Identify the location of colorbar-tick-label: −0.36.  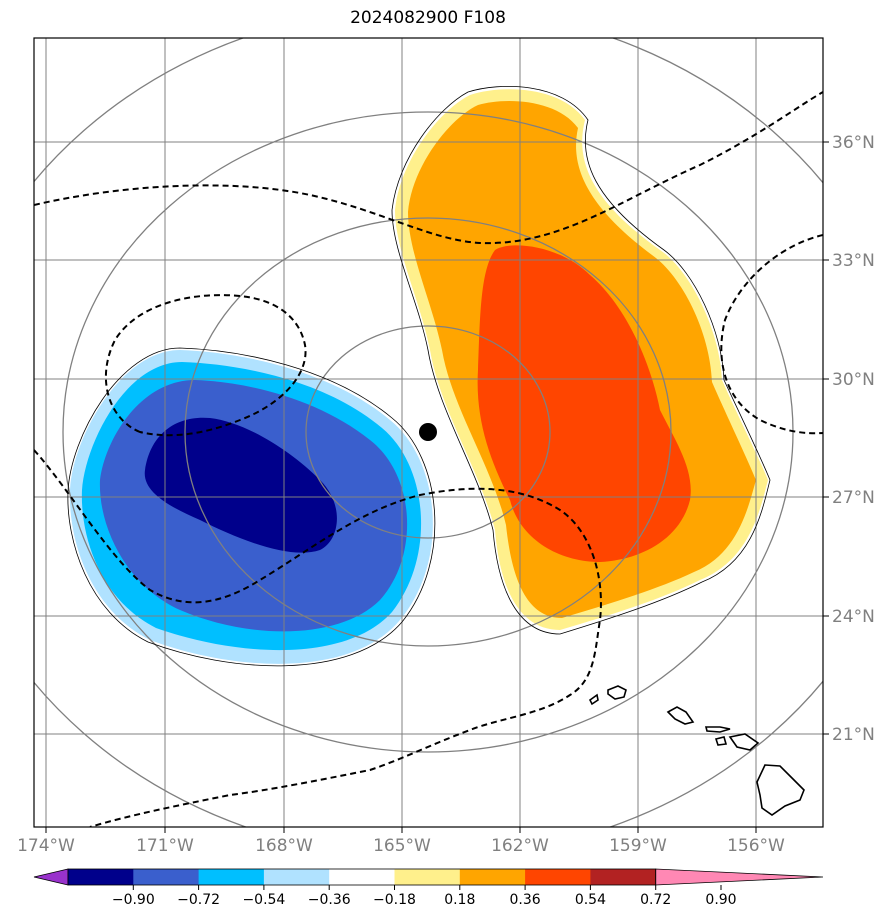
(329, 900).